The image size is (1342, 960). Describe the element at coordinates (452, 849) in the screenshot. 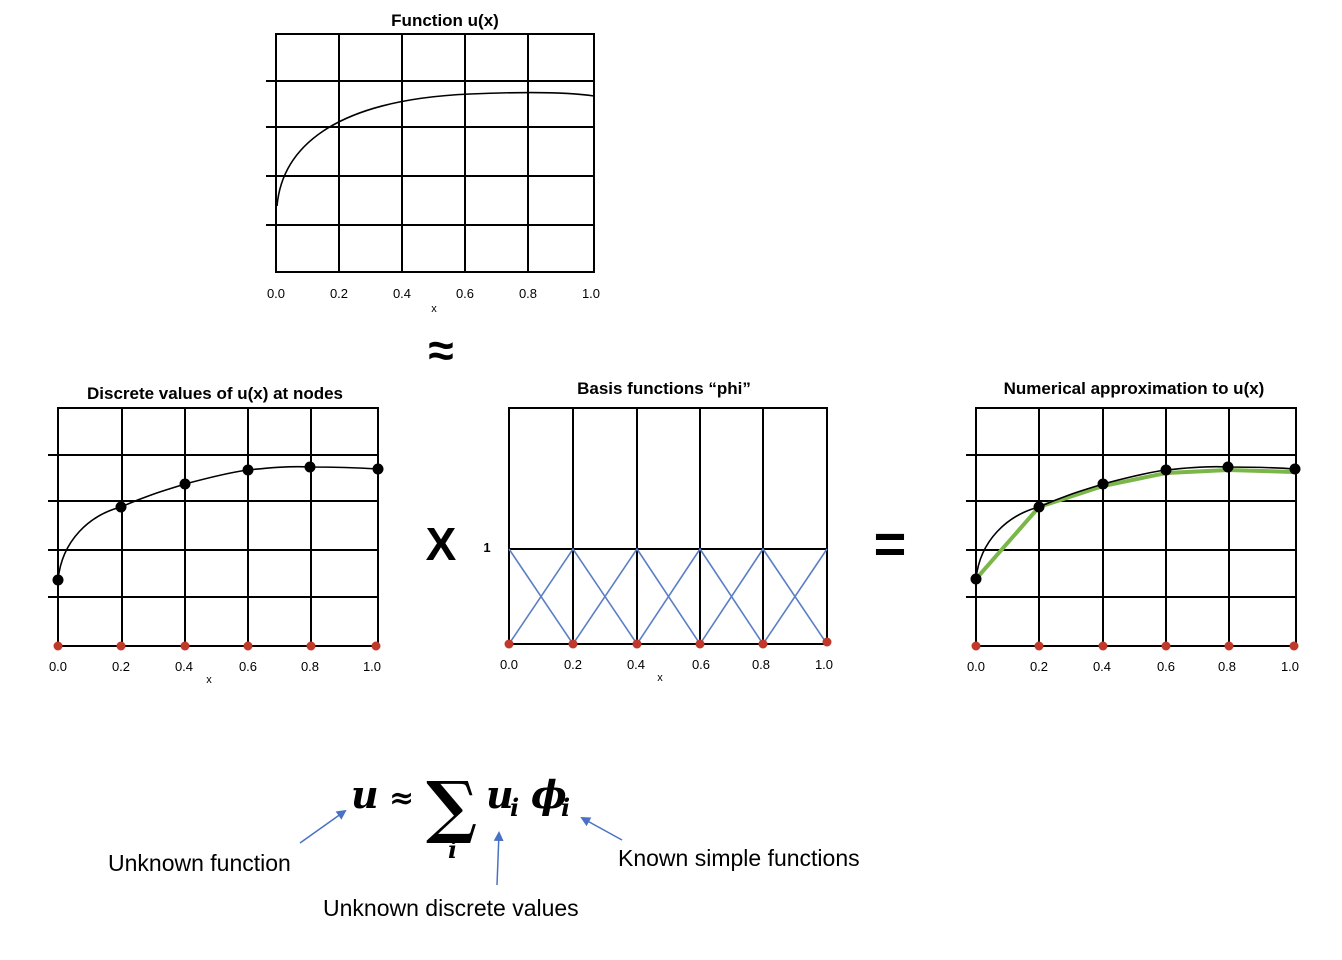

I see `formula-sum-index: i` at that location.